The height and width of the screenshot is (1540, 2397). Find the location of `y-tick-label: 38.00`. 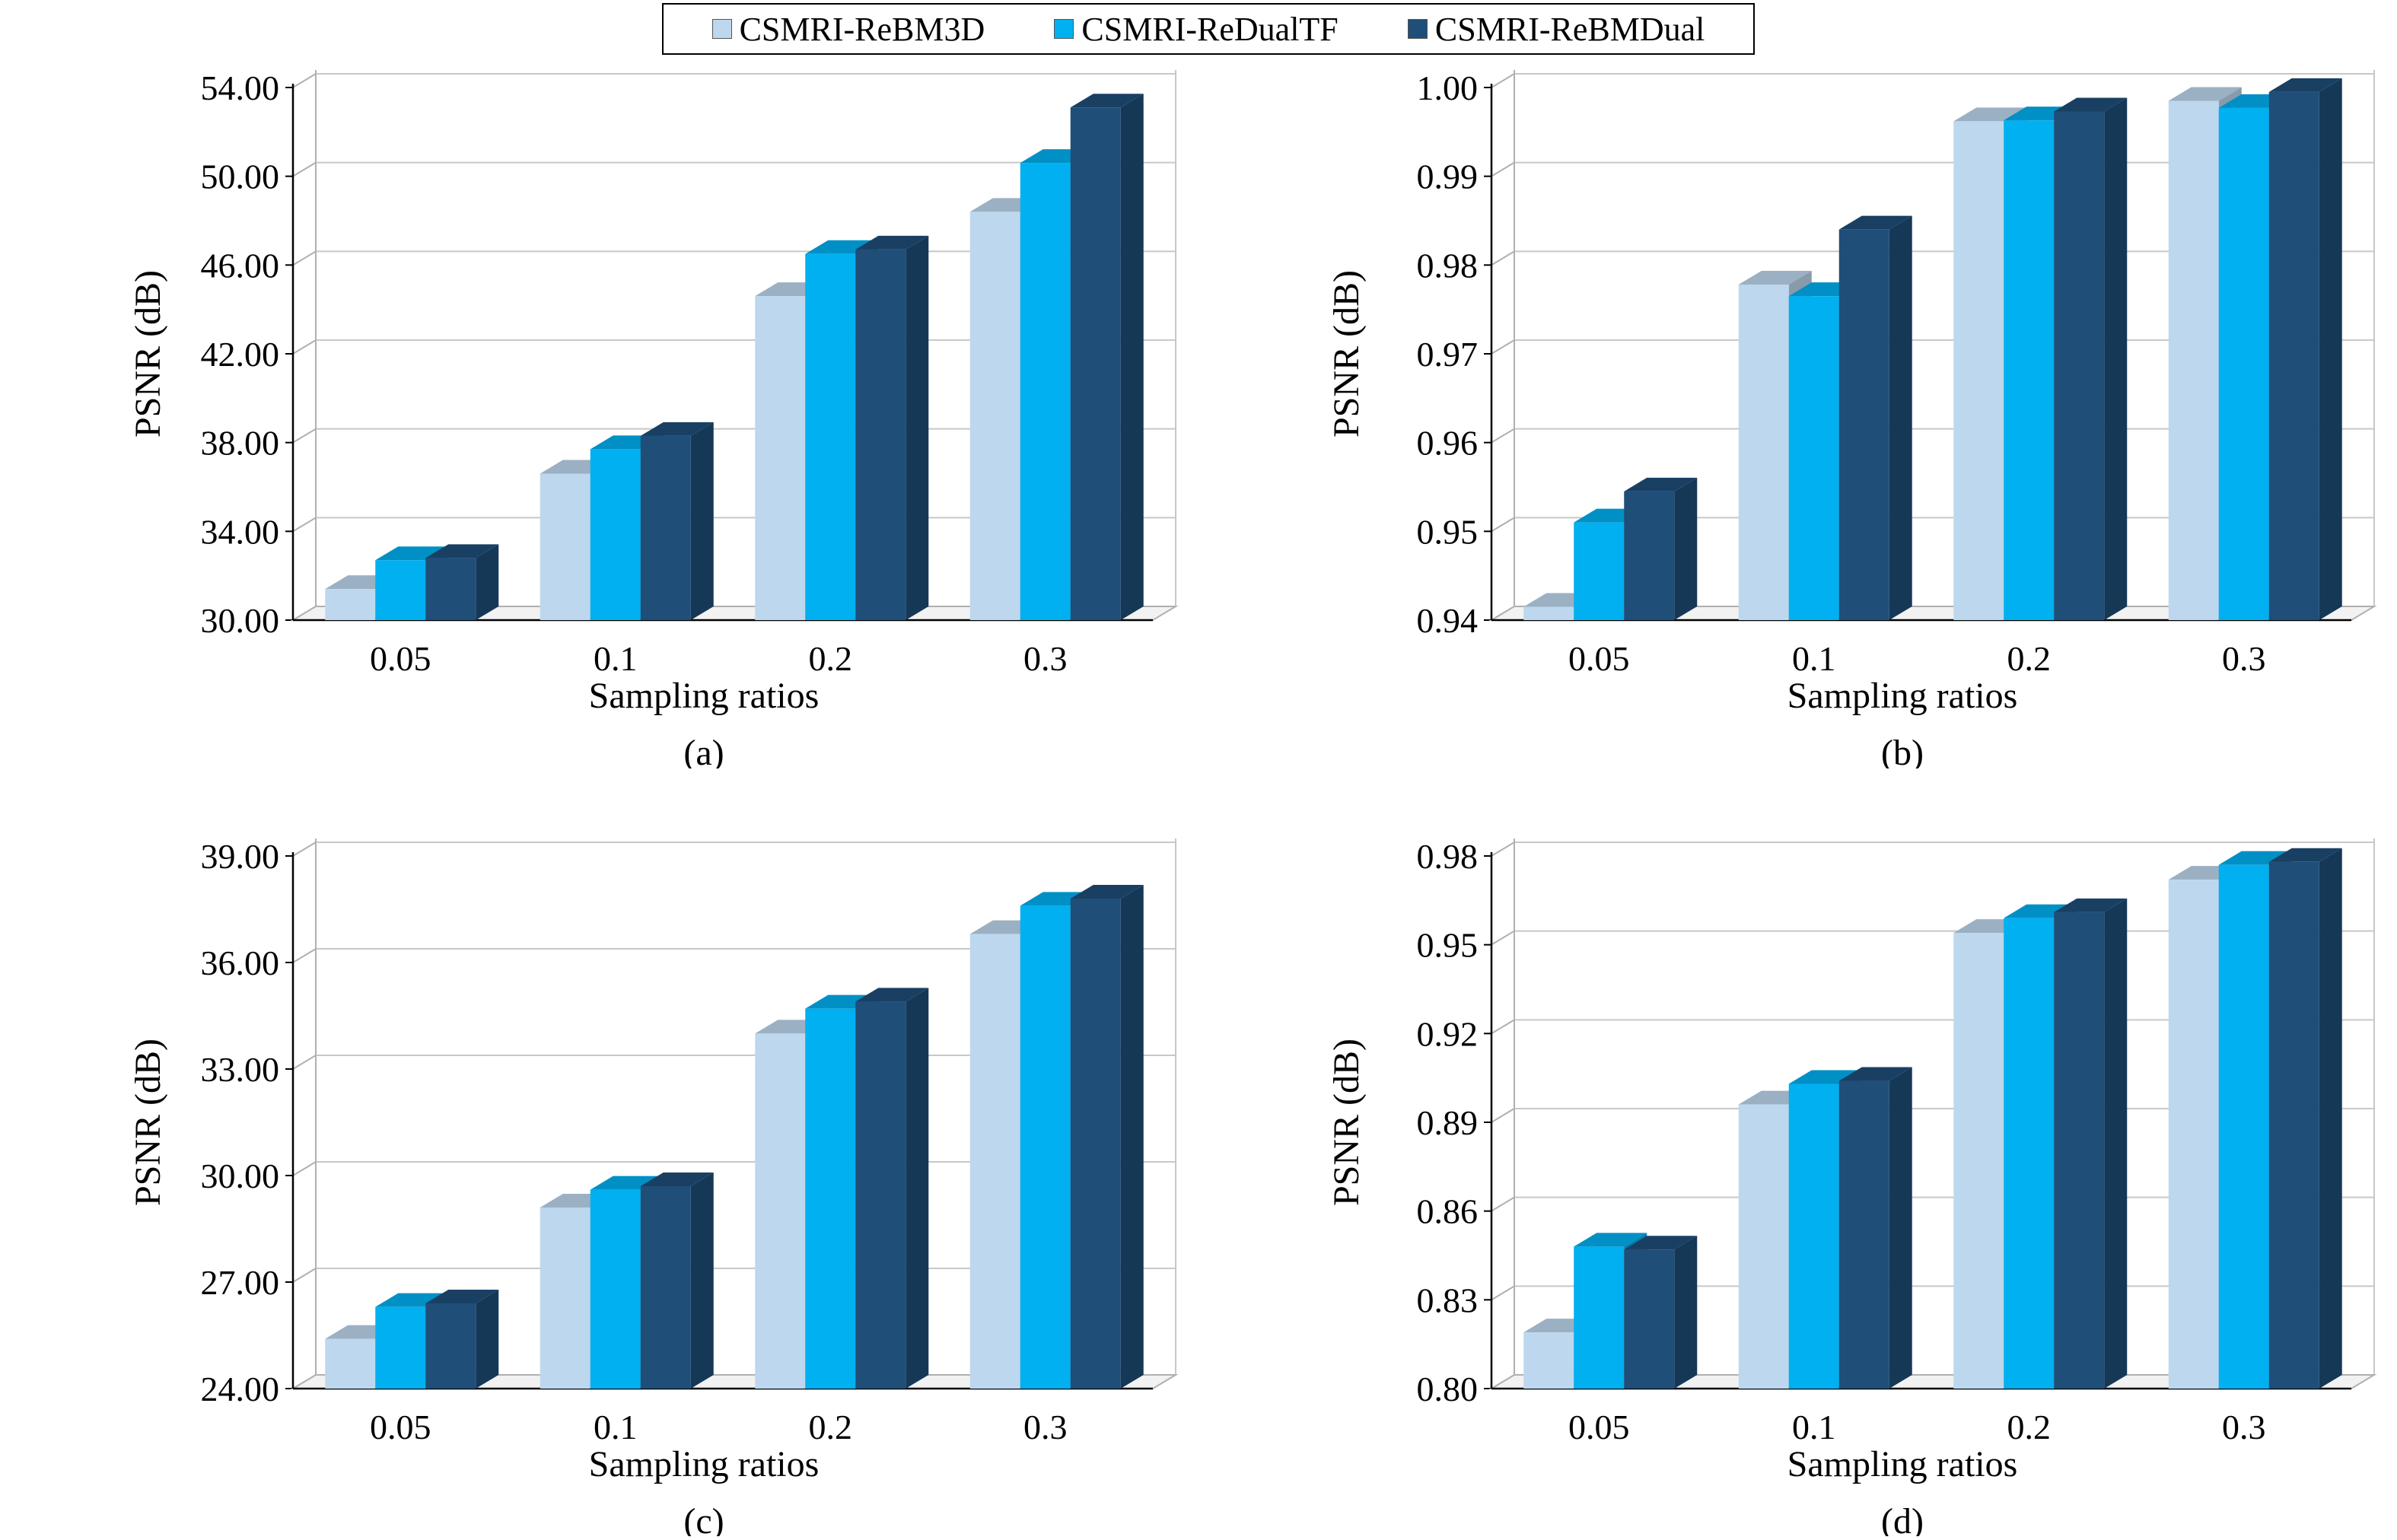

y-tick-label: 38.00 is located at coordinates (240, 443).